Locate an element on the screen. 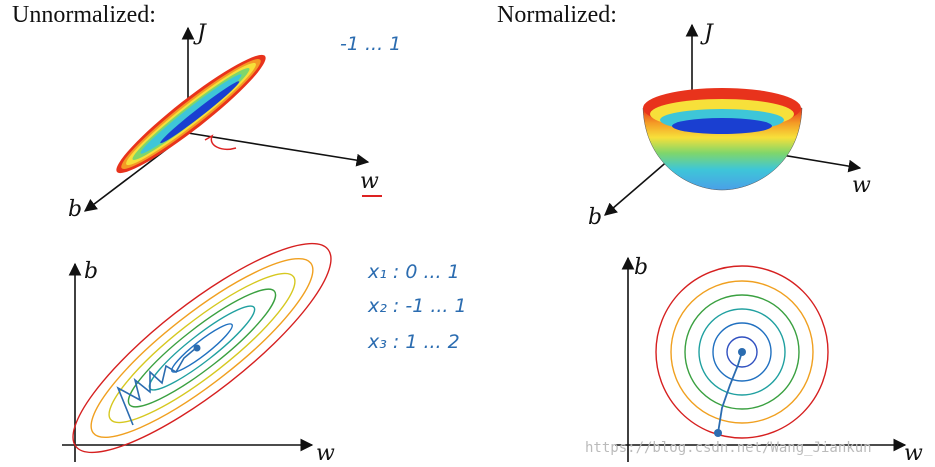 The width and height of the screenshot is (935, 467). panel-title: Normalized: is located at coordinates (557, 15).